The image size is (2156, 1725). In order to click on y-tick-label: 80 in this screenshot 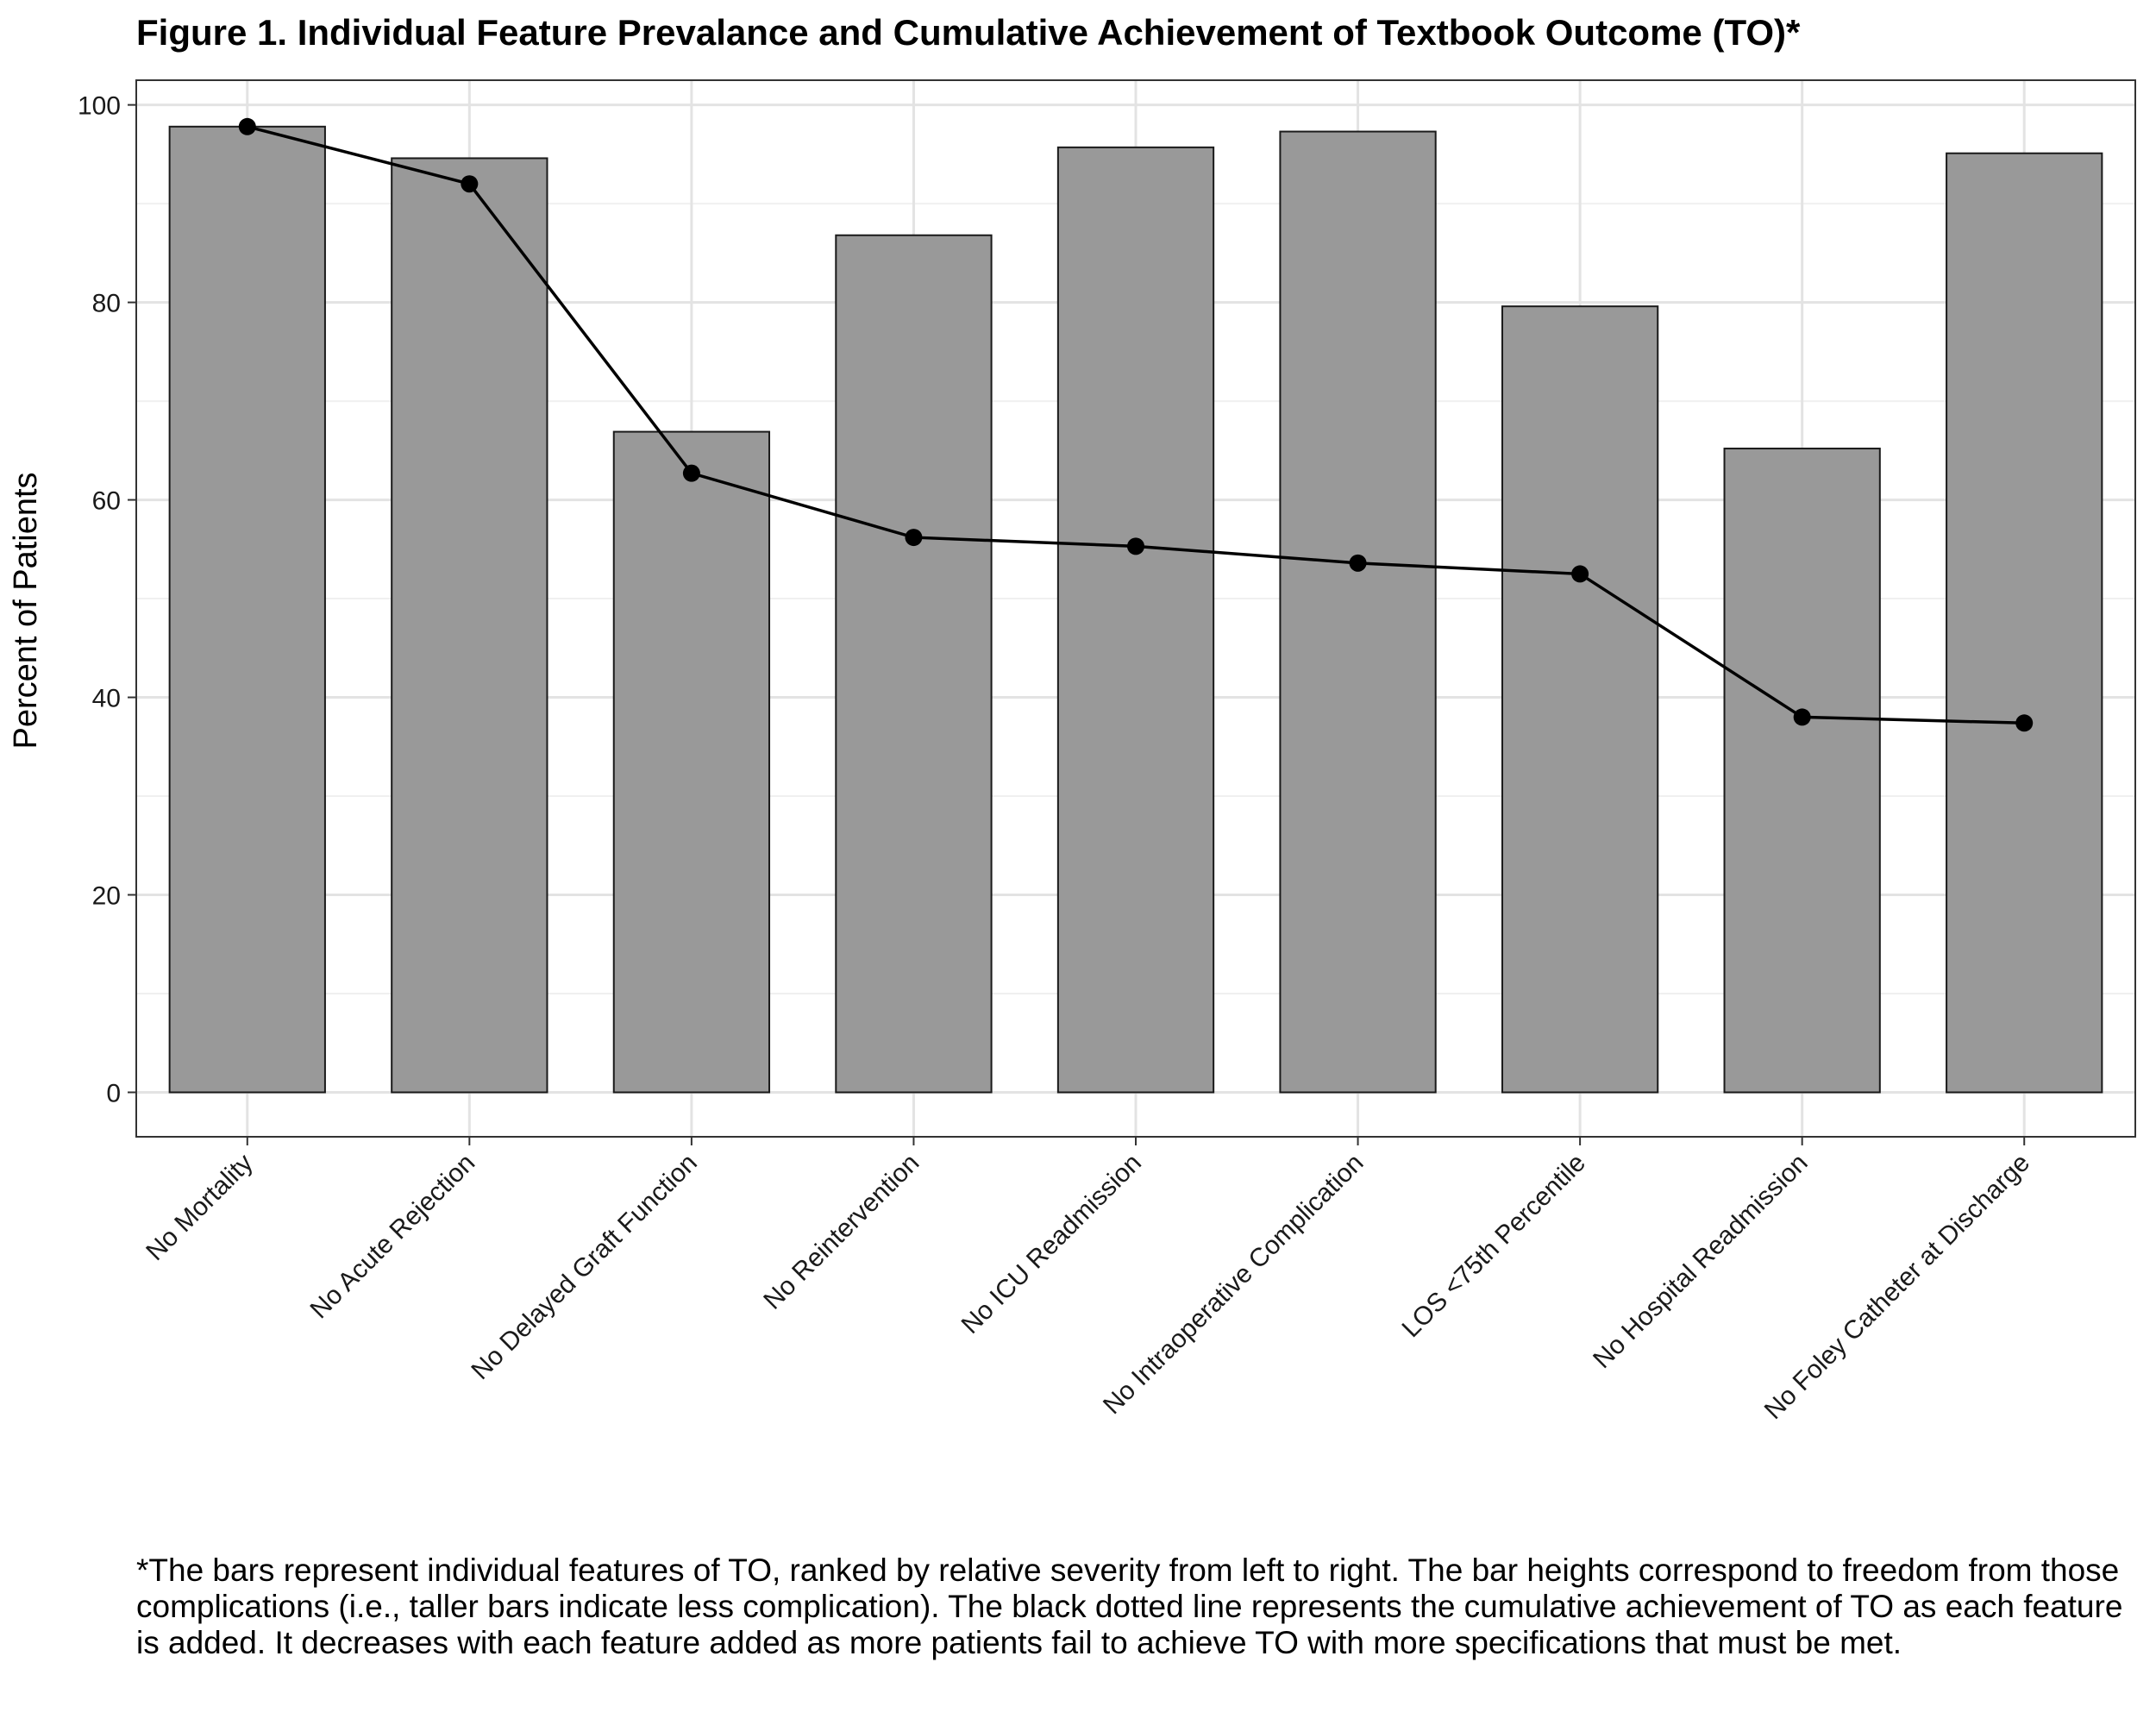, I will do `click(106, 304)`.